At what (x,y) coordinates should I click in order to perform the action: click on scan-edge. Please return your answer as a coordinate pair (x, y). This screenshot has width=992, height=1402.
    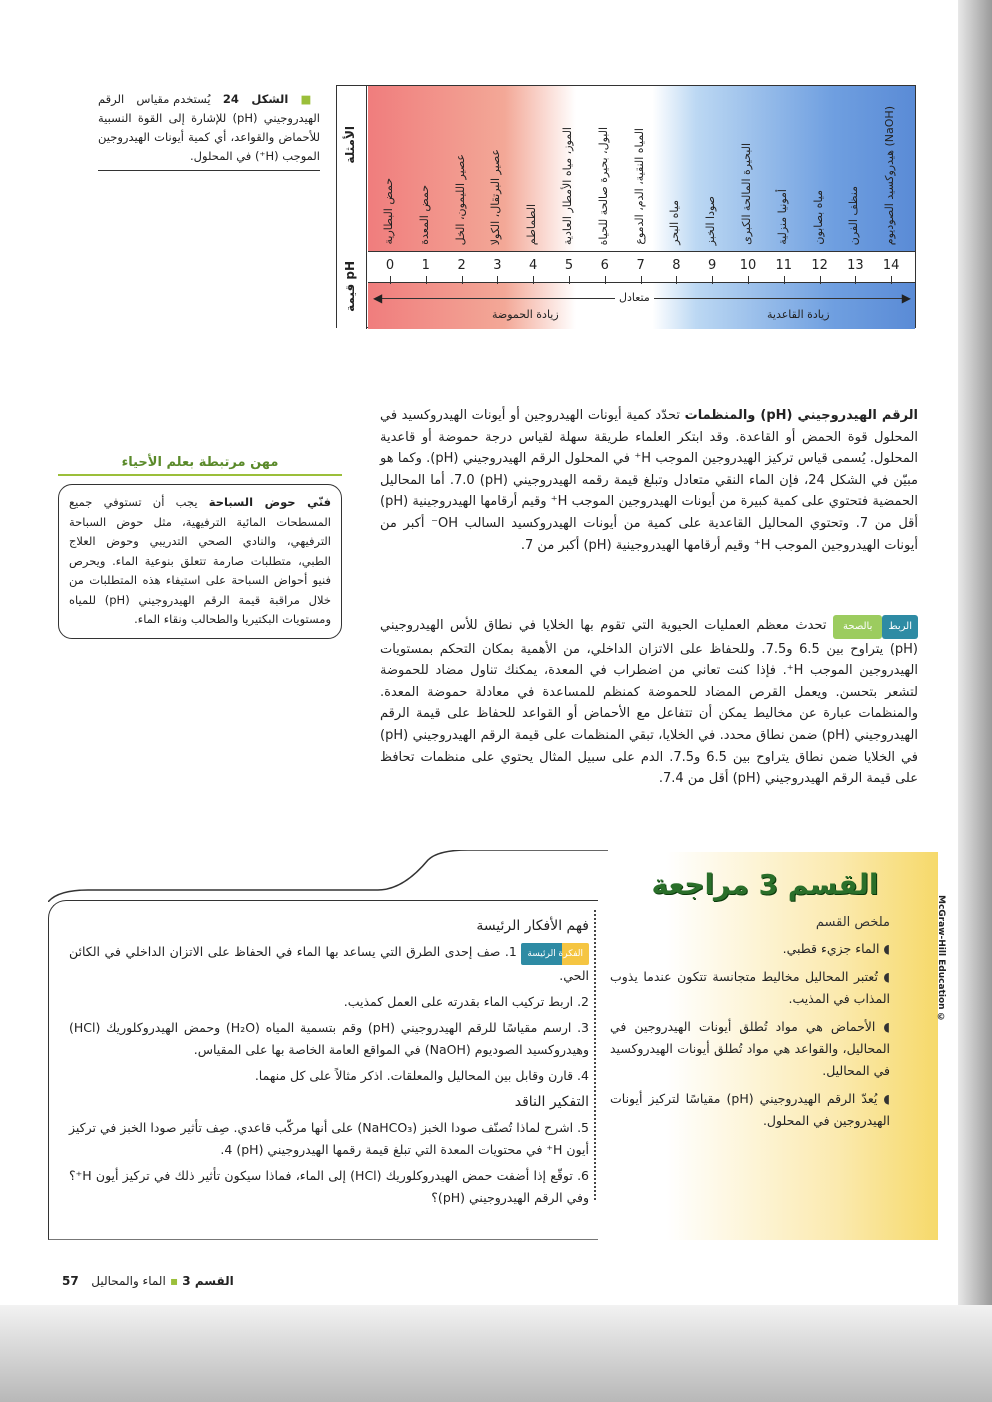
    Looking at the image, I should click on (975, 701).